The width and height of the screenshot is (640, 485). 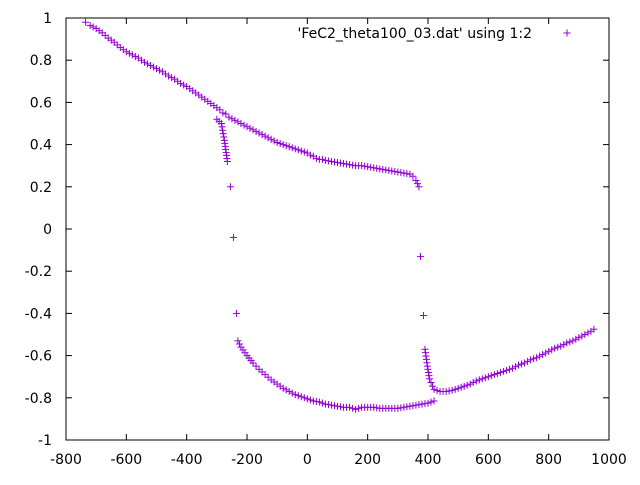 I want to click on y-tick-label: -1, so click(x=45, y=441).